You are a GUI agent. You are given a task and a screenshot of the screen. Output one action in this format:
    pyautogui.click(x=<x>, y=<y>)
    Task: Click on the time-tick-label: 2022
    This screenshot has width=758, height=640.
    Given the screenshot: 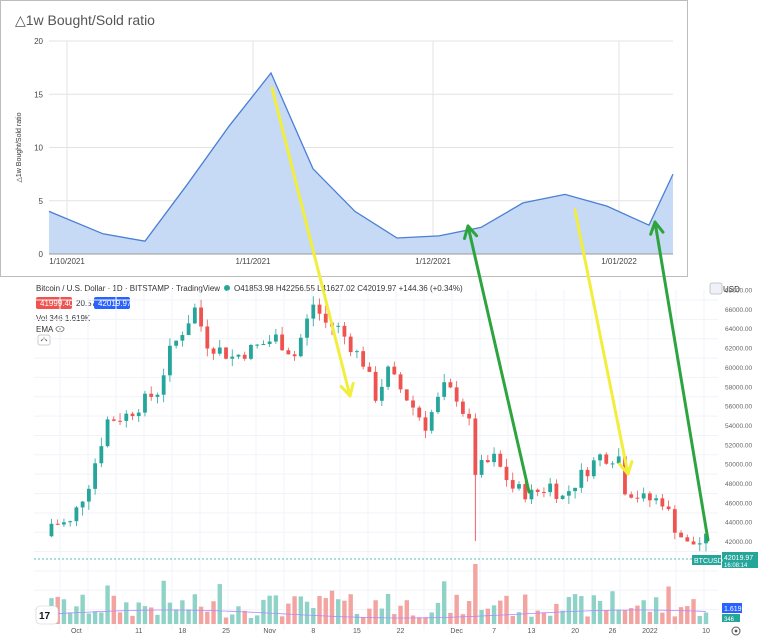 What is the action you would take?
    pyautogui.click(x=650, y=631)
    